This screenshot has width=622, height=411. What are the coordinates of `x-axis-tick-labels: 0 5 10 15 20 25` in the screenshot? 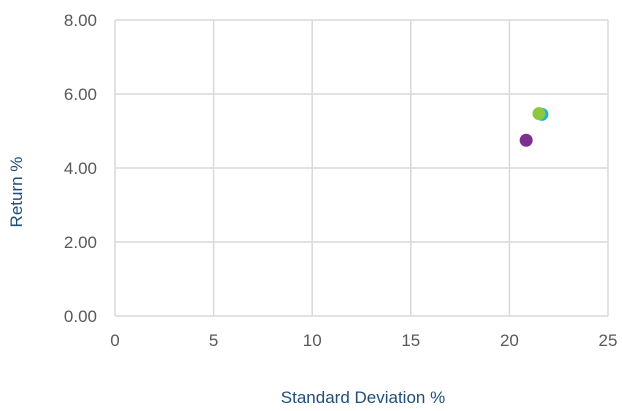 It's located at (363, 340).